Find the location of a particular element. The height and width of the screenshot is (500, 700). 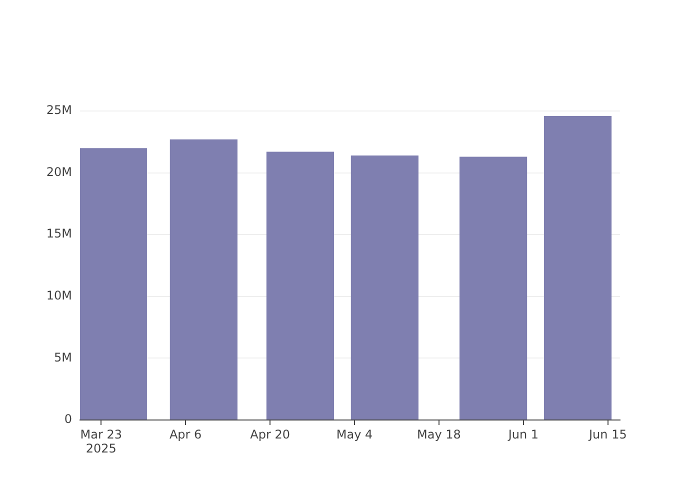

y-tick-label: 0 is located at coordinates (68, 419).